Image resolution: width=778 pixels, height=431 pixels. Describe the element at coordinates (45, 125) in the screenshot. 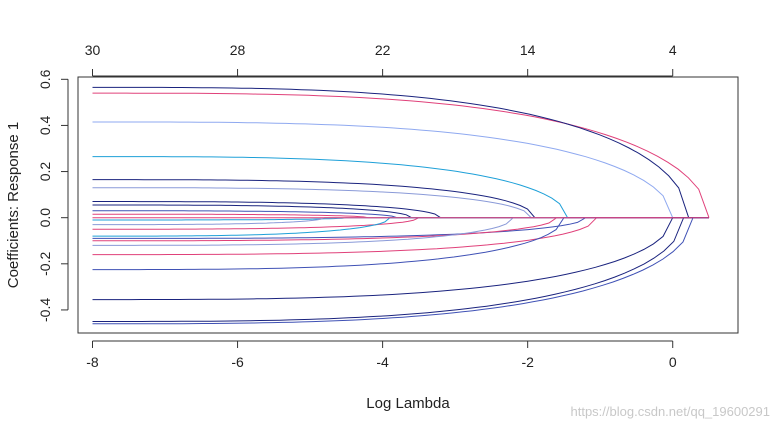

I see `y-tick-label: 0.4` at that location.